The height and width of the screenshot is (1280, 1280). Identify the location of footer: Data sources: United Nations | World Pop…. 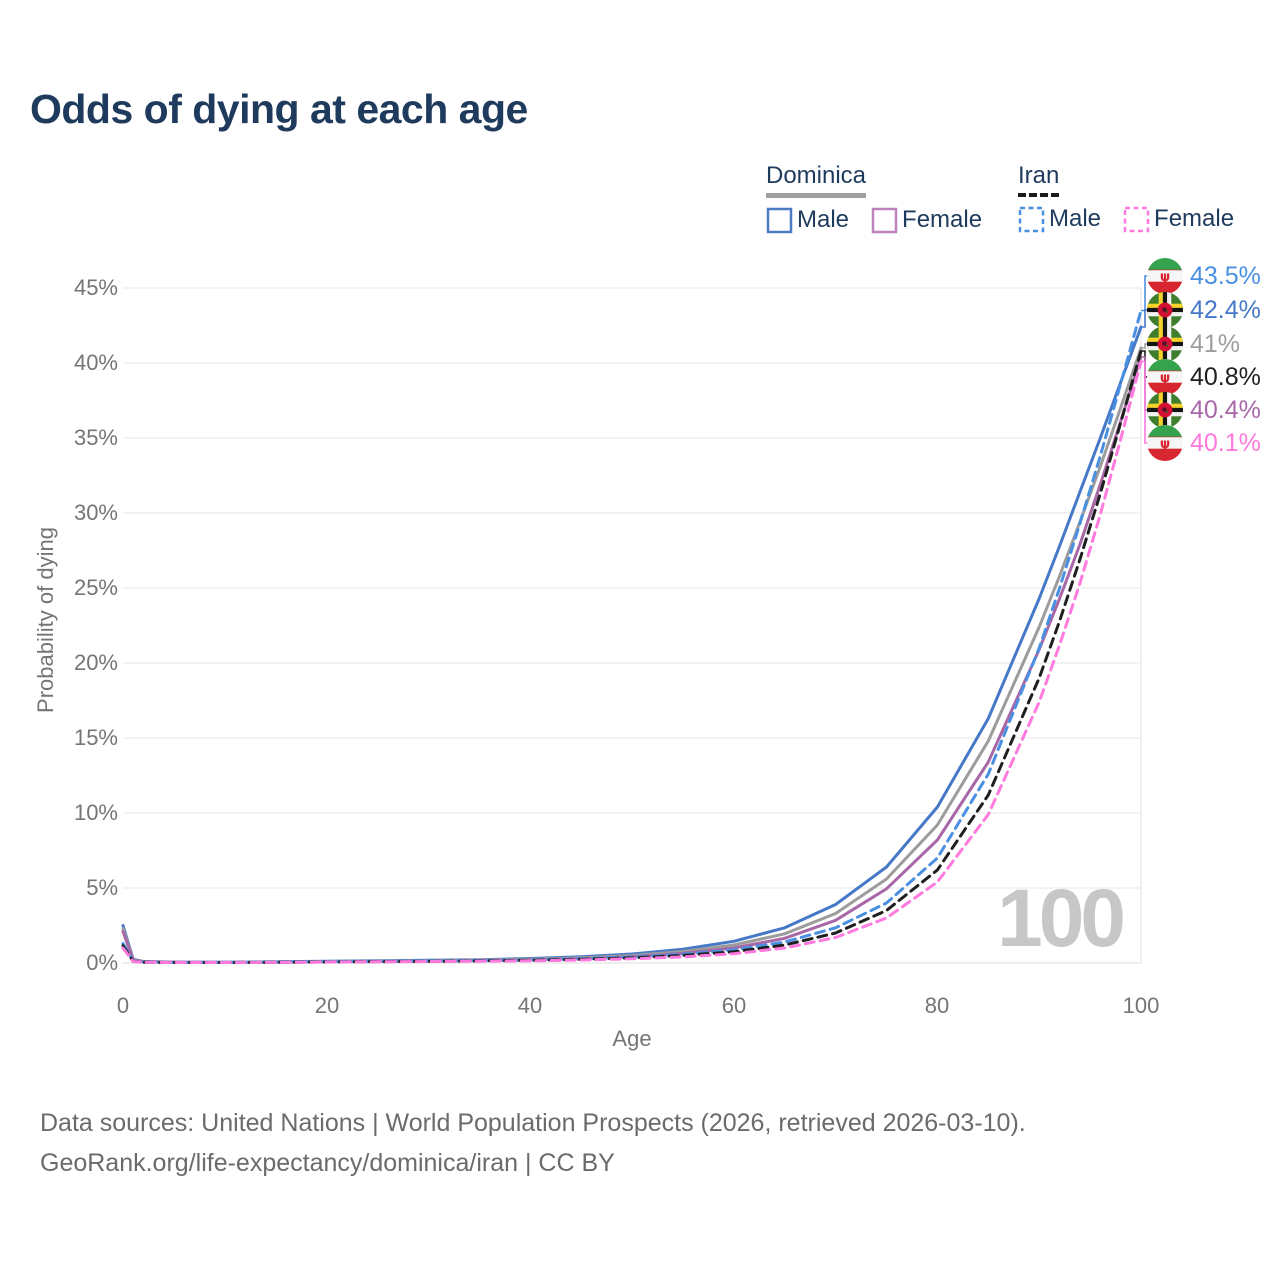
(533, 1143).